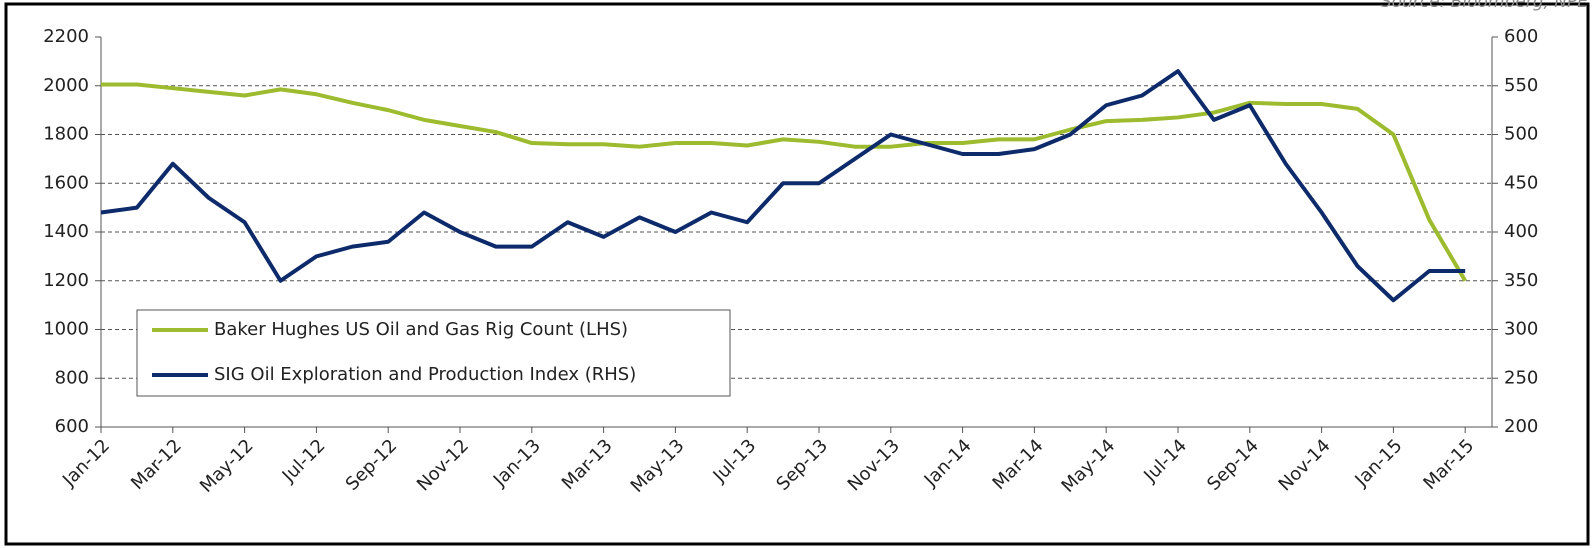  Describe the element at coordinates (443, 465) in the screenshot. I see `x-tick-label: Nov-12` at that location.